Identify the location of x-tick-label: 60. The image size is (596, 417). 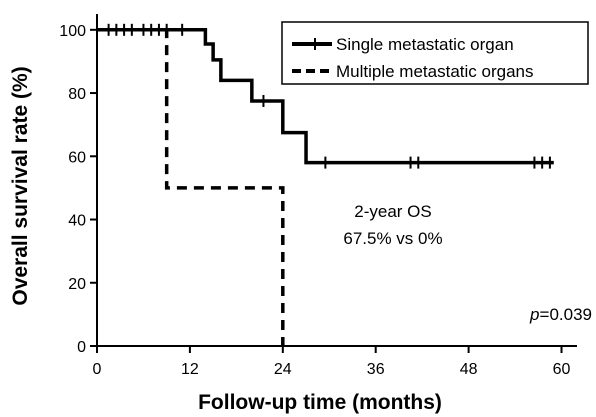
(562, 369).